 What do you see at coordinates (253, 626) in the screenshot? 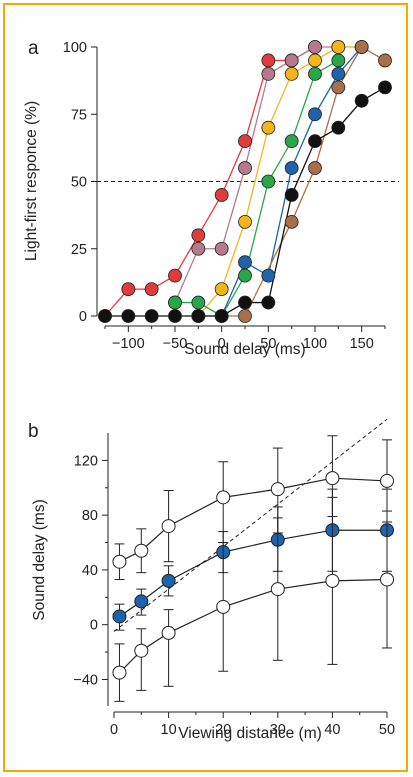
I see `chart-b-series-2-line` at bounding box center [253, 626].